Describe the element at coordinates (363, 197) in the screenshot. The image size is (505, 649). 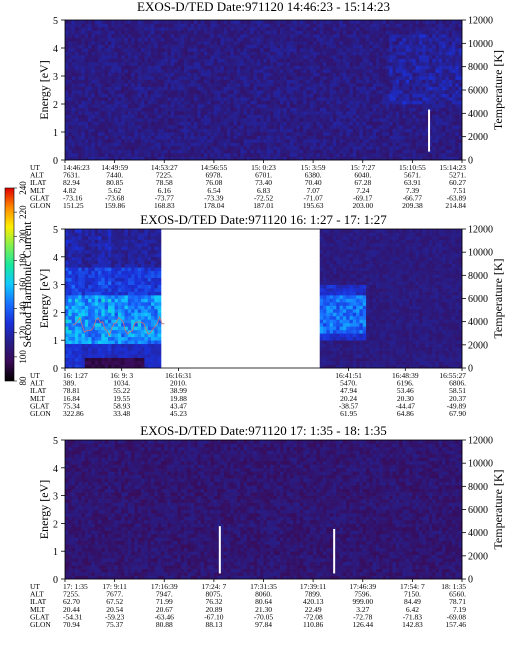
I see `orbit-value: -69.17` at that location.